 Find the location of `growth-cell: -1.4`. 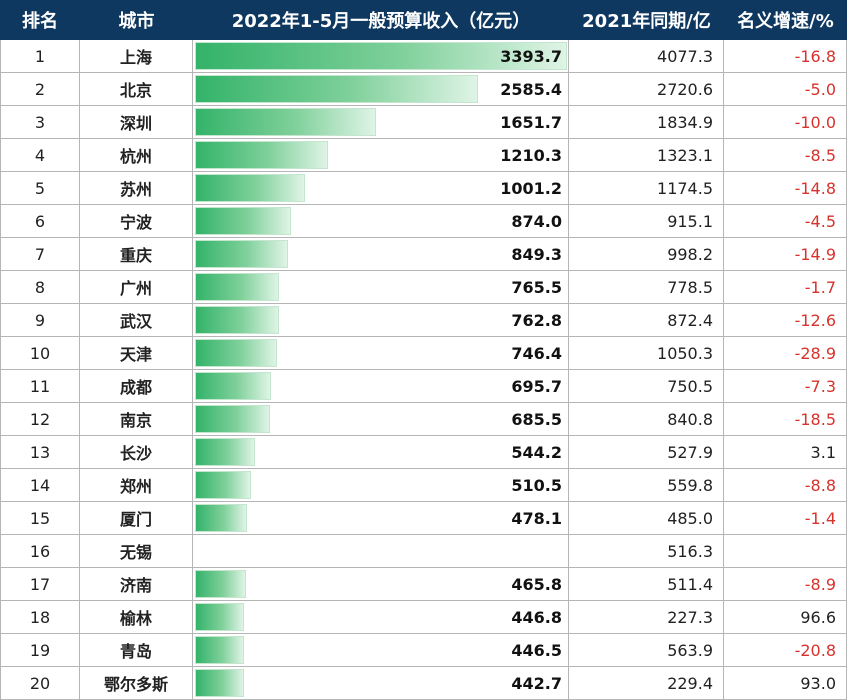

growth-cell: -1.4 is located at coordinates (785, 518).